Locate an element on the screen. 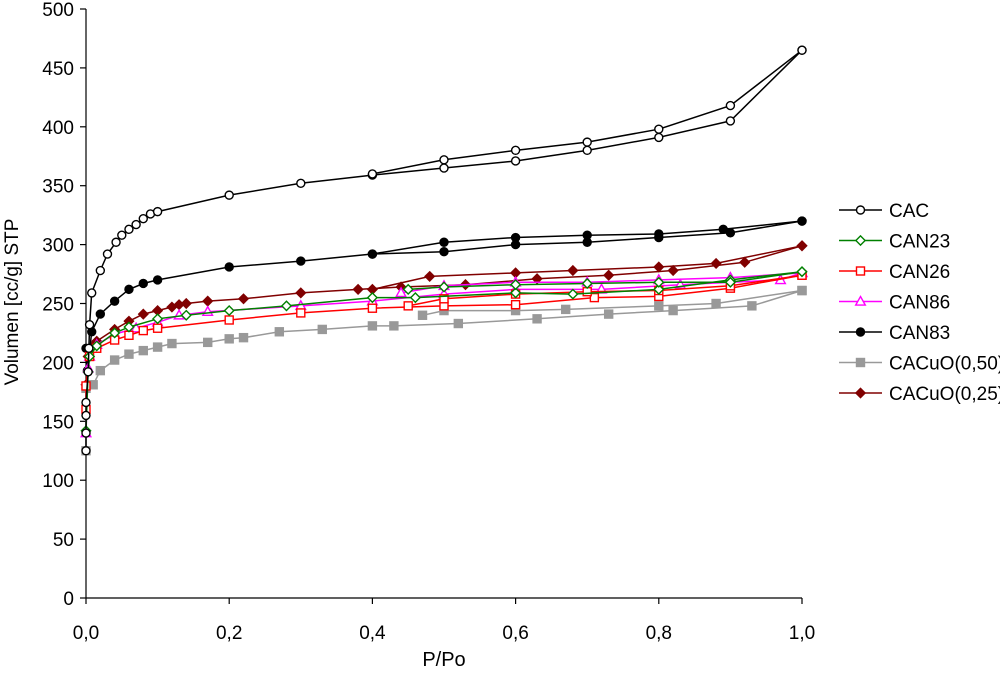 The image size is (1000, 674). x-tick-label: 0,0 is located at coordinates (86, 633).